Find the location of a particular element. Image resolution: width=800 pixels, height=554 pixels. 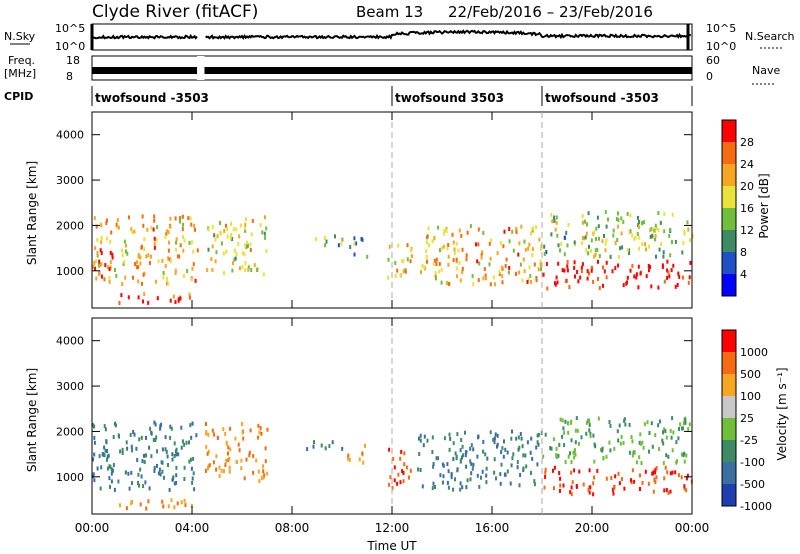

nsearch-tick-bottom: 10^0 is located at coordinates (721, 46).